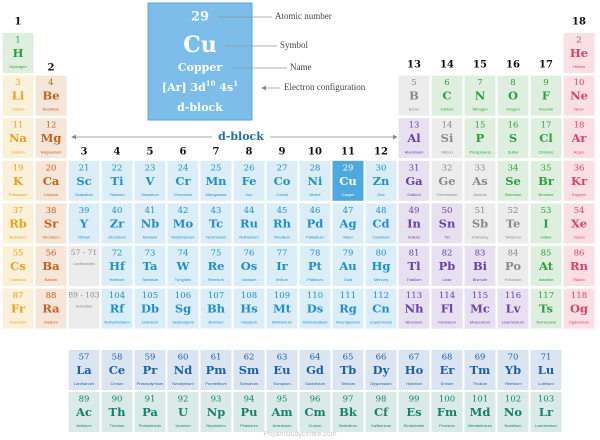  What do you see at coordinates (348, 194) in the screenshot?
I see `element-name: Copper` at bounding box center [348, 194].